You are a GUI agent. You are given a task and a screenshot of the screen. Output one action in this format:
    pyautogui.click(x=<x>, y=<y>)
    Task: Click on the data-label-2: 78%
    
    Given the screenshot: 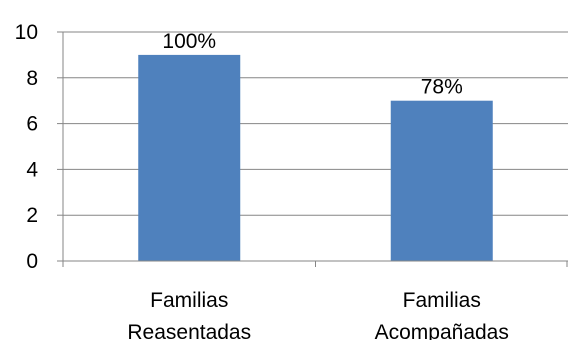 What is the action you would take?
    pyautogui.click(x=442, y=87)
    